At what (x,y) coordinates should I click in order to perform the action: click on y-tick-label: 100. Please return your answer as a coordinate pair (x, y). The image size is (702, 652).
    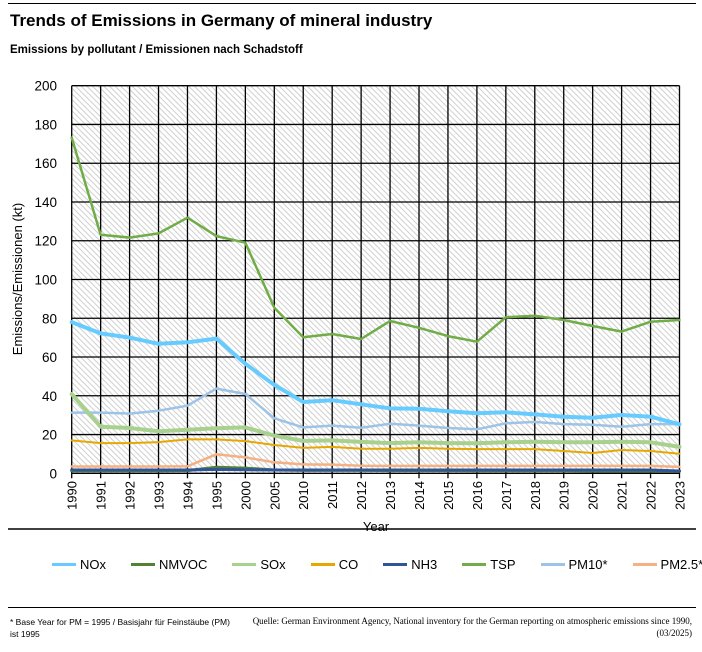
    Looking at the image, I should click on (45, 280).